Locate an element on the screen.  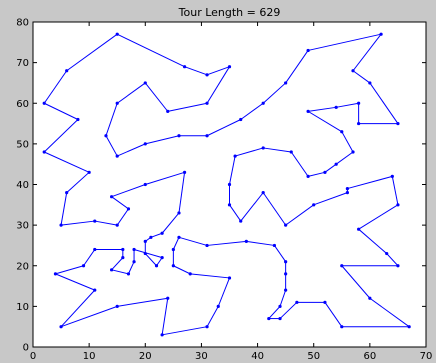
y-tick-label: 80 is located at coordinates (22, 23).